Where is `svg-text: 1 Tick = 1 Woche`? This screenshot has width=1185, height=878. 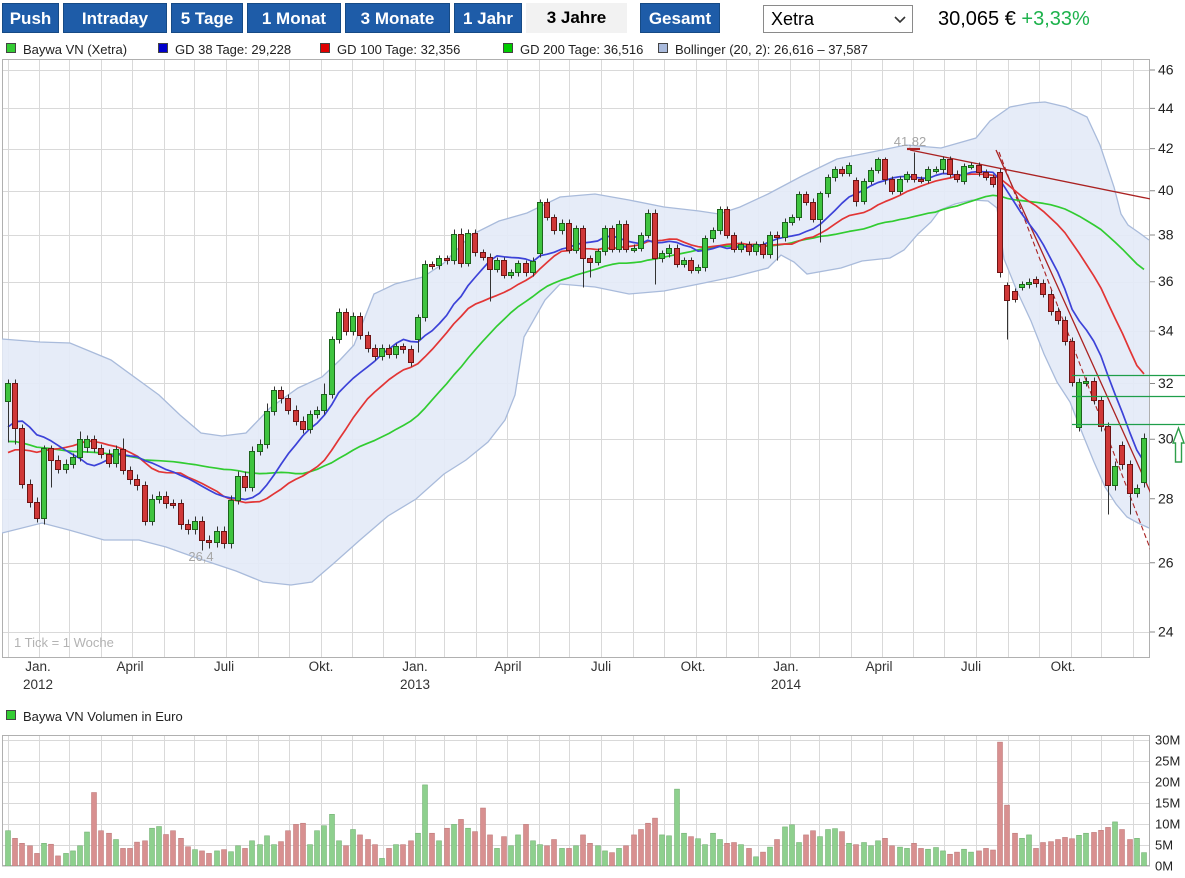 svg-text: 1 Tick = 1 Woche is located at coordinates (64, 642).